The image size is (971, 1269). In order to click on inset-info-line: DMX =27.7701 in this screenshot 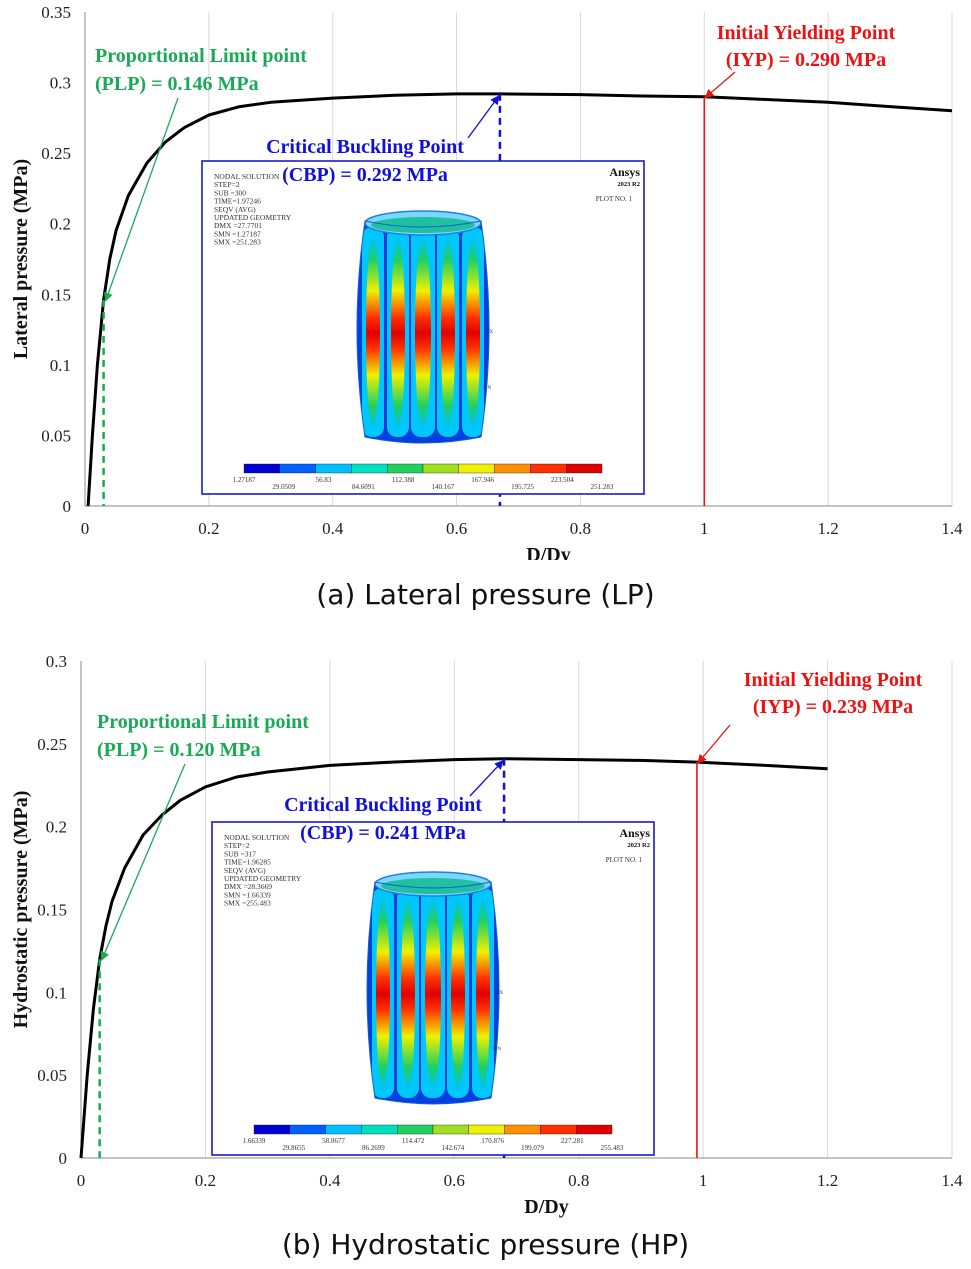, I will do `click(238, 225)`.